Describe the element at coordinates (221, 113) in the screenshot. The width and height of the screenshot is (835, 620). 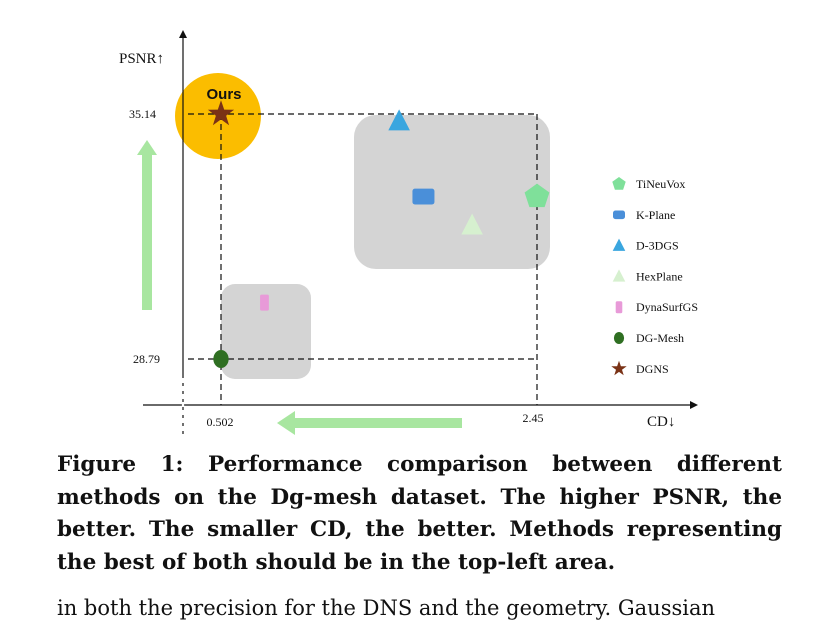
I see `data-point-dgns` at that location.